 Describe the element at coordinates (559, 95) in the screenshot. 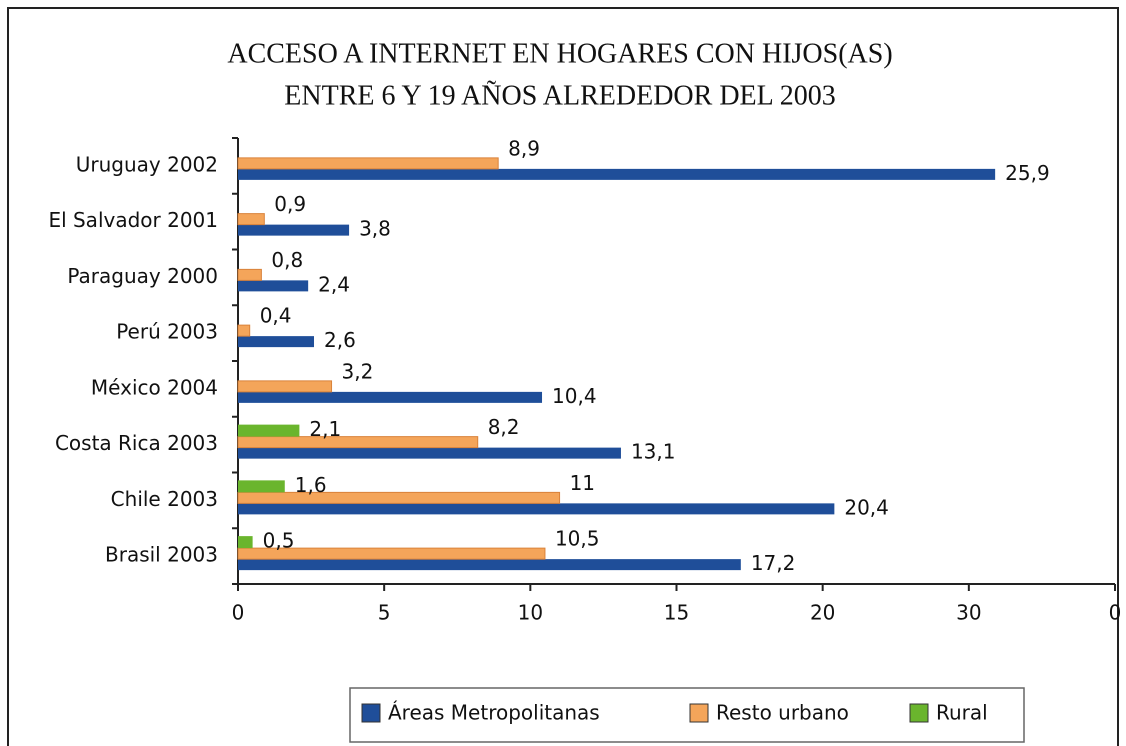

I see `chart-title: ENTRE 6 Y 19 AÑOS ALREDEDOR DEL 2003` at that location.